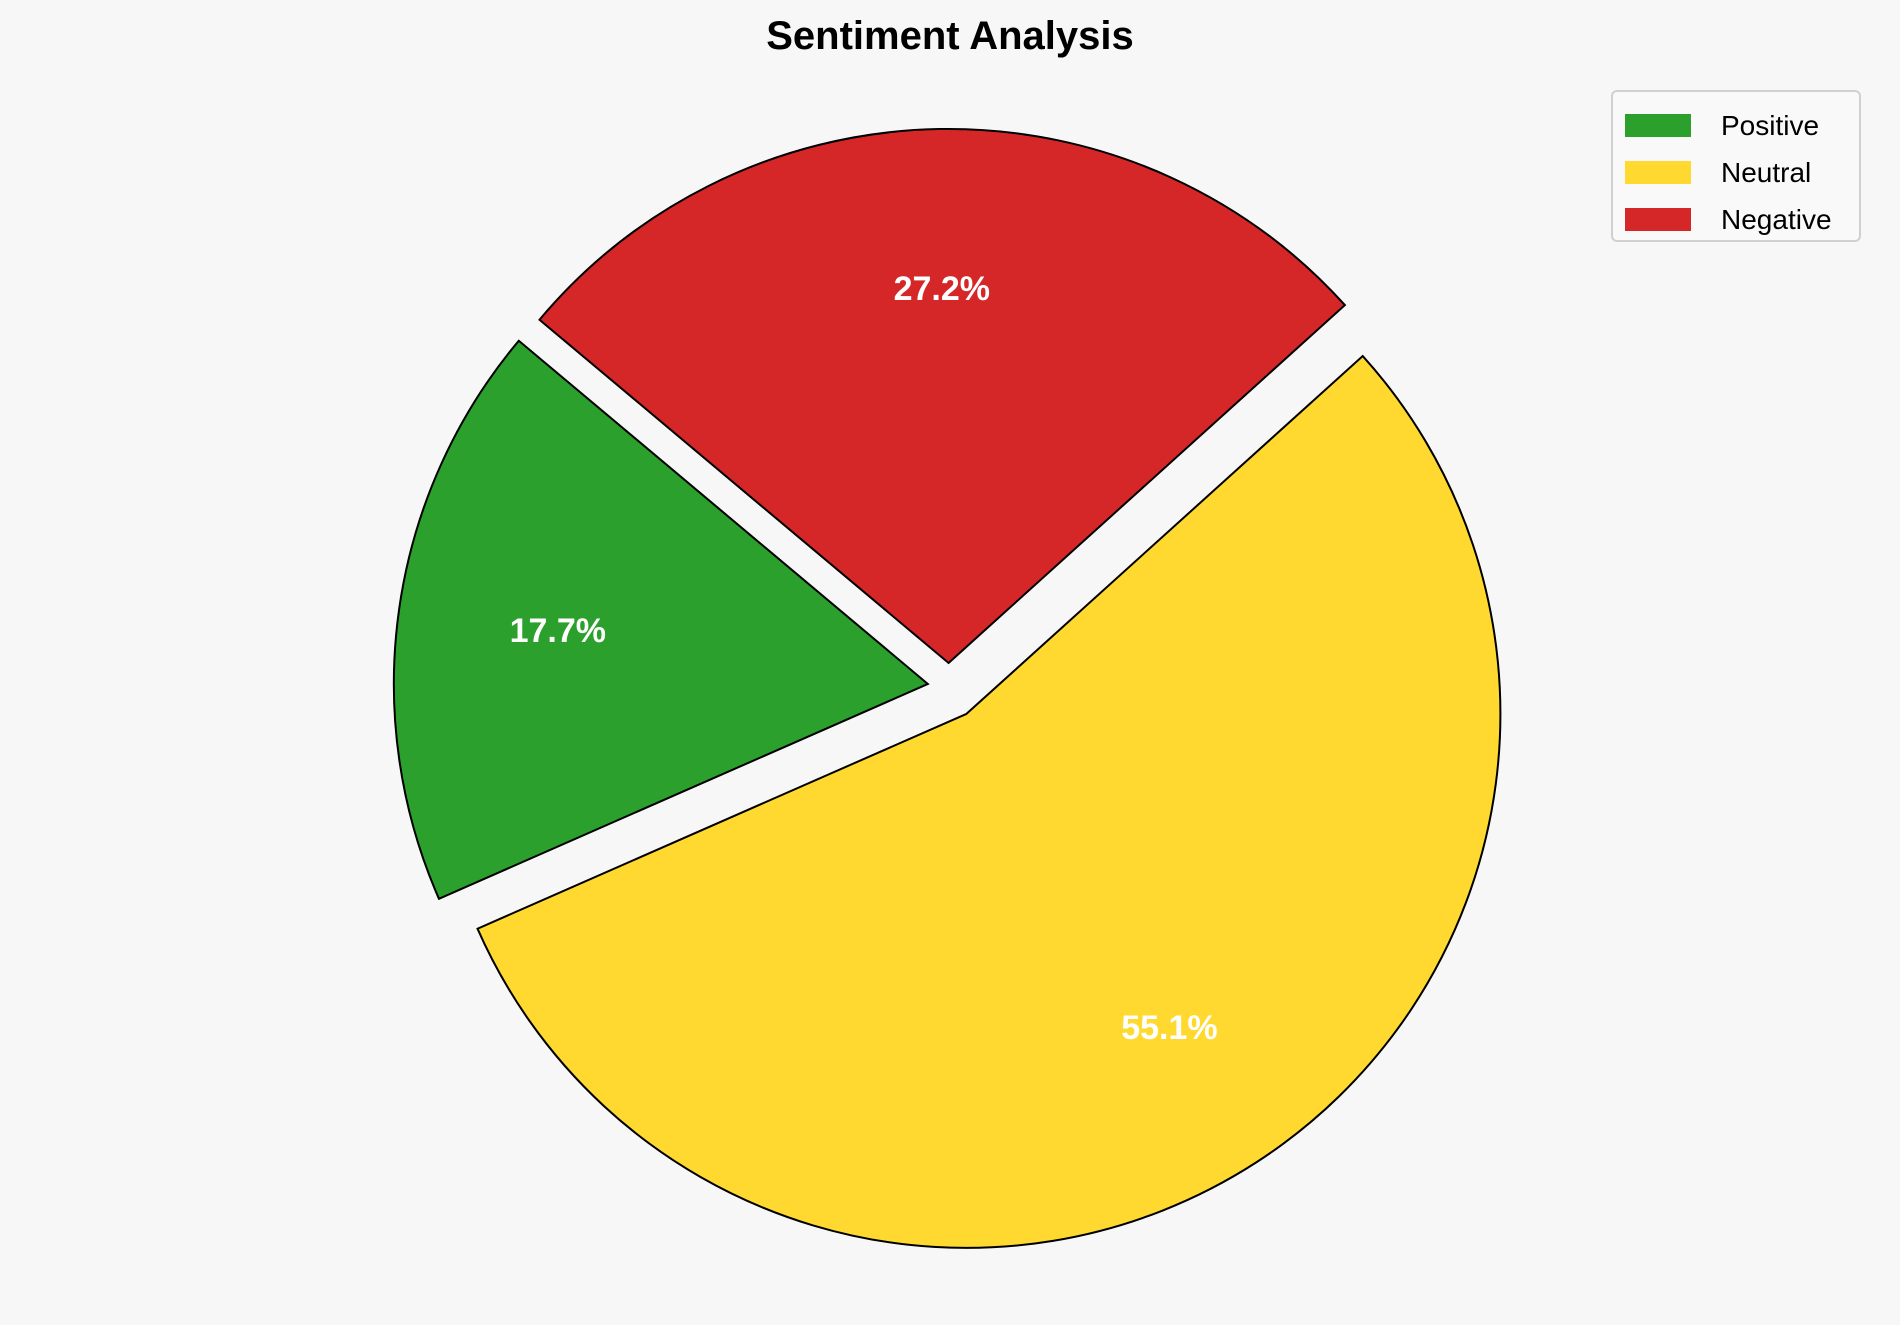 Image resolution: width=1900 pixels, height=1325 pixels. I want to click on legend-label-neutral: Neutral, so click(1766, 172).